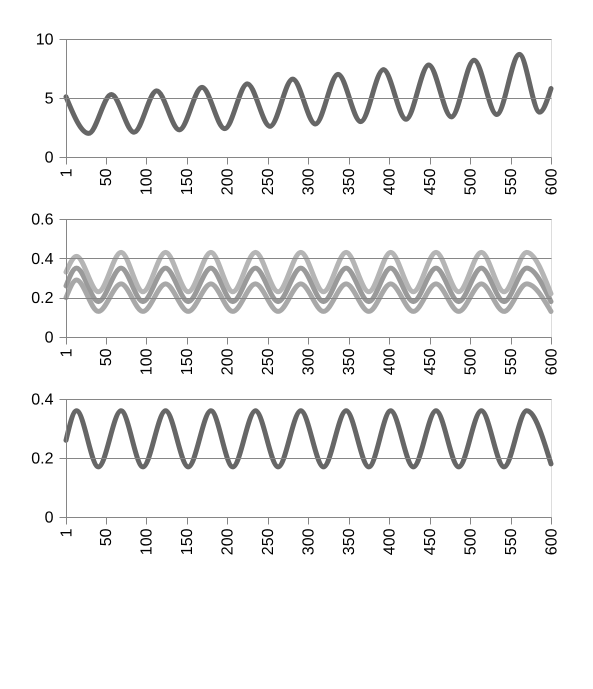 This screenshot has width=593, height=689. I want to click on y-tick-label: 5, so click(49, 99).